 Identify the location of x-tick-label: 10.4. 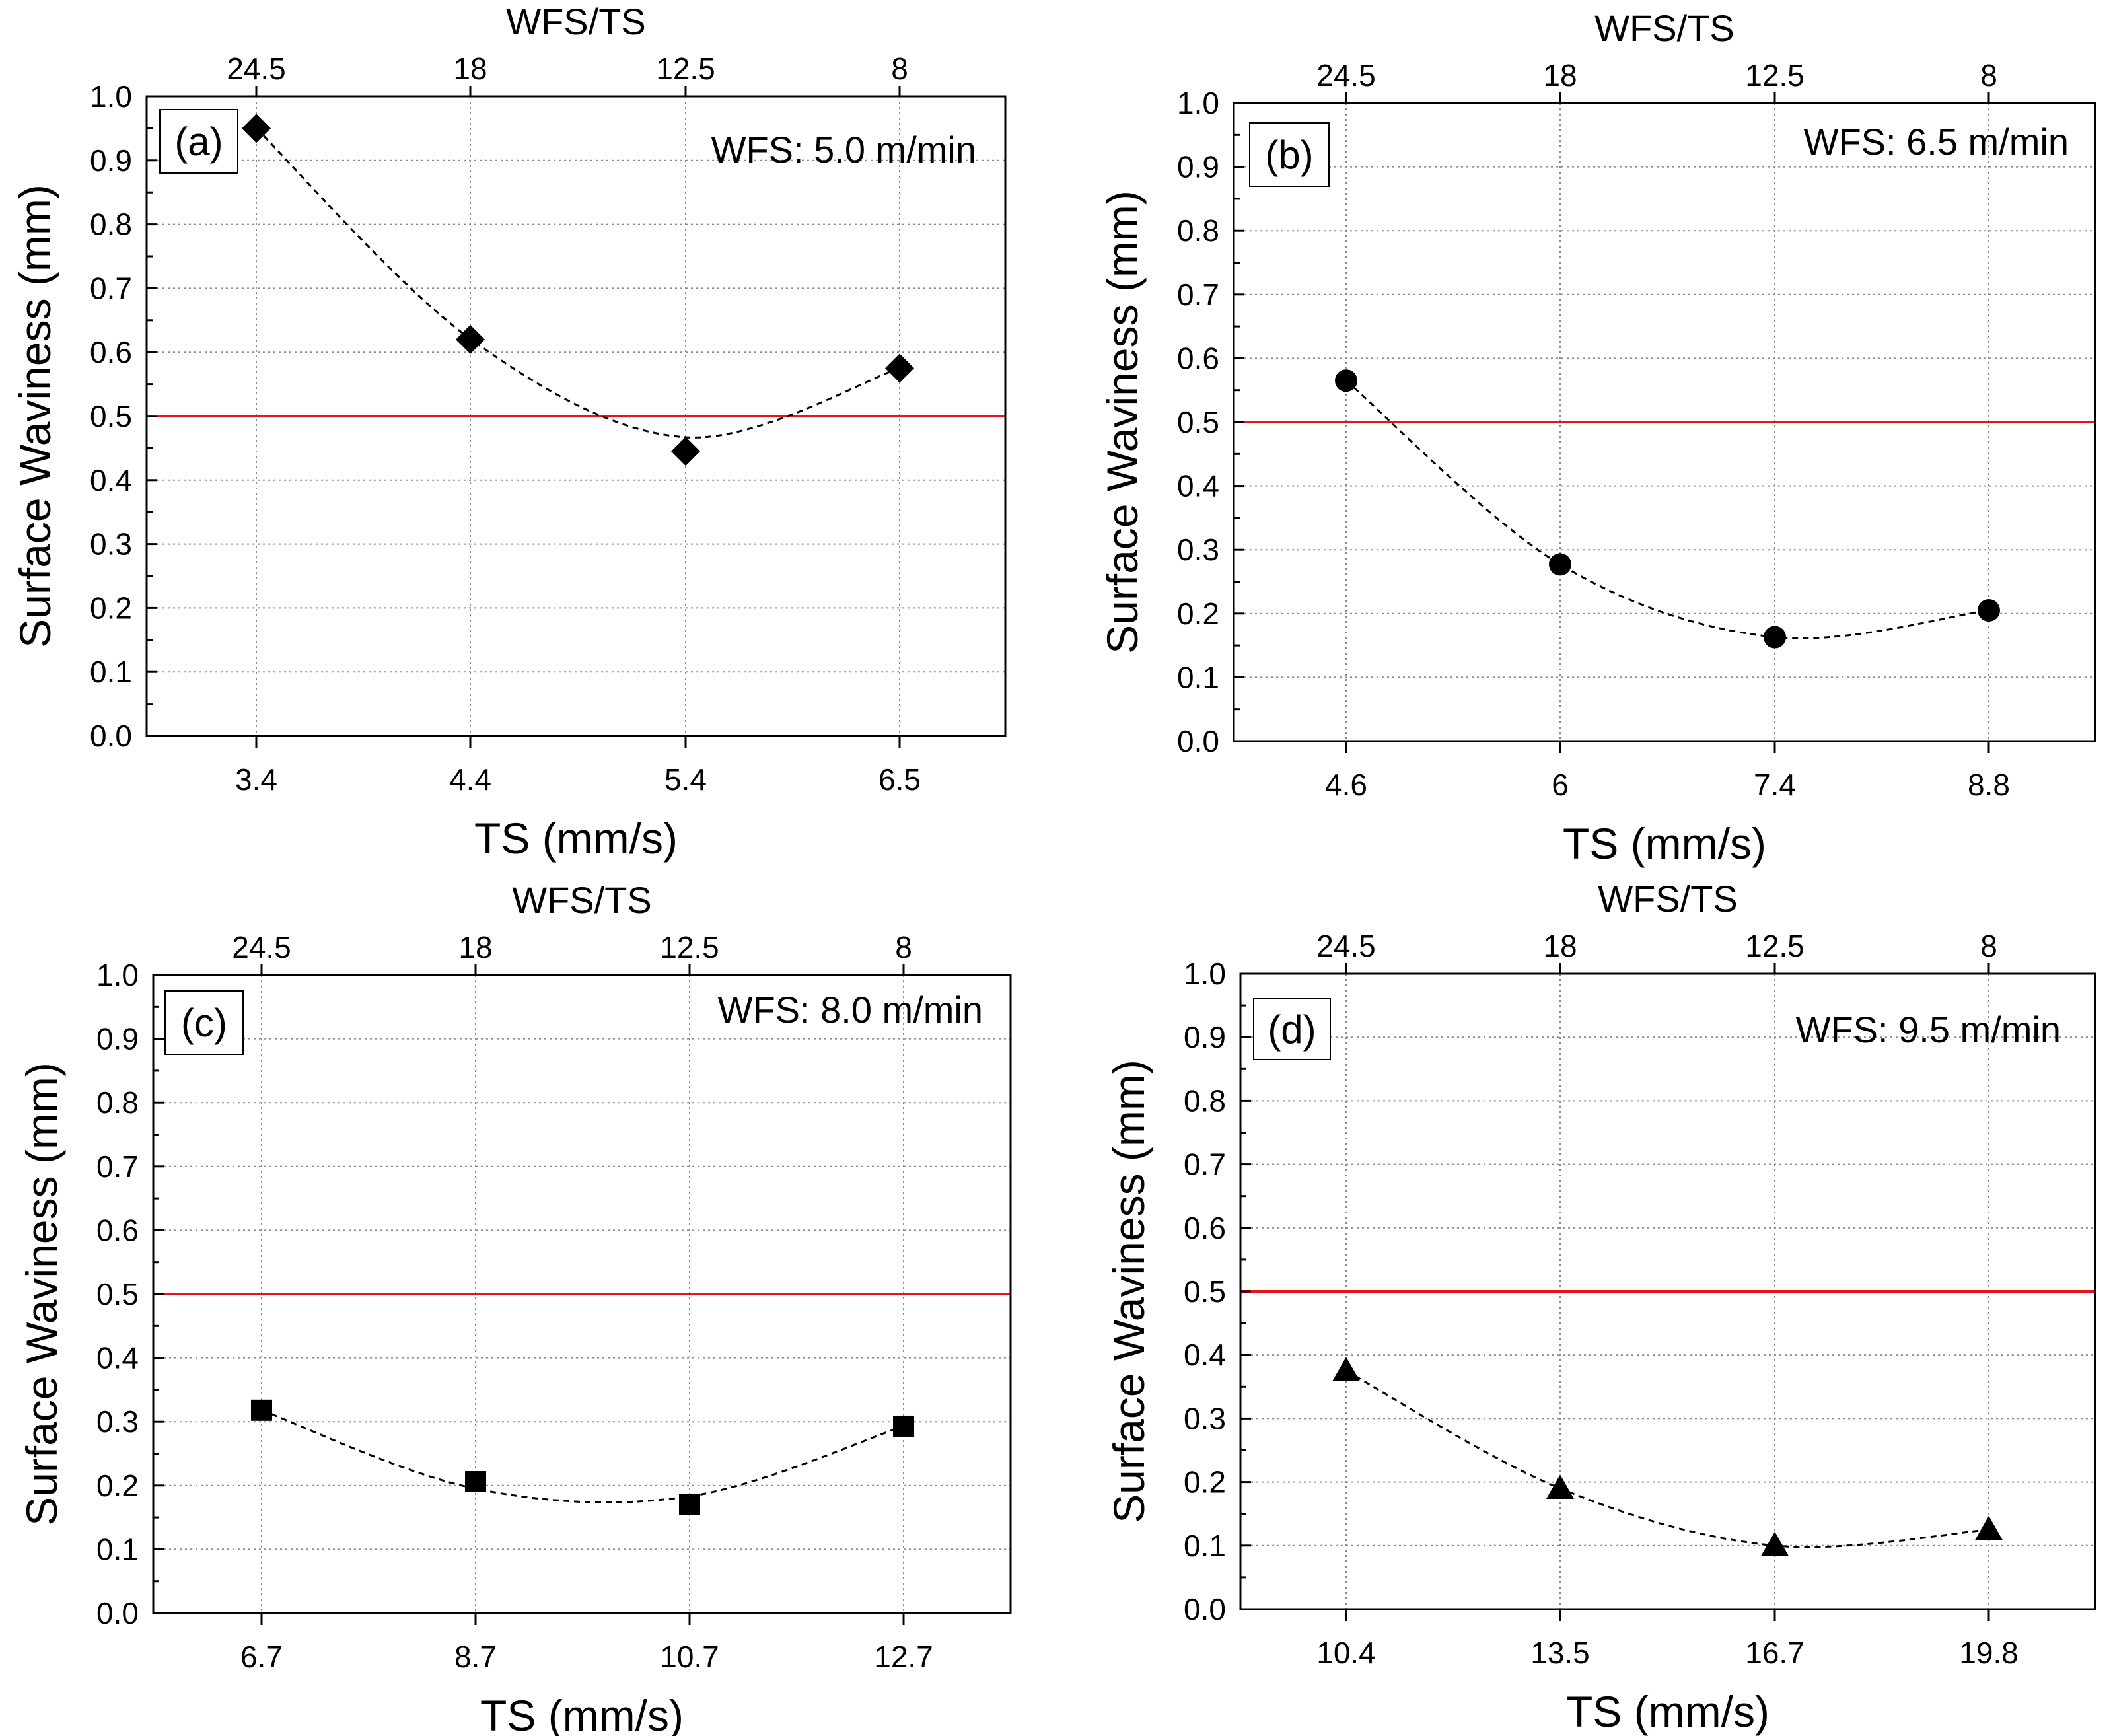
(1346, 1653).